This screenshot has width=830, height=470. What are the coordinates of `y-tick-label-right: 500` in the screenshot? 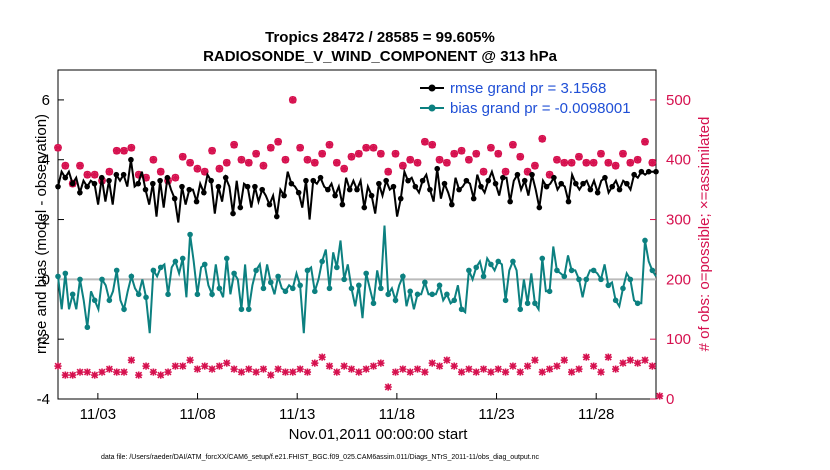 It's located at (678, 100).